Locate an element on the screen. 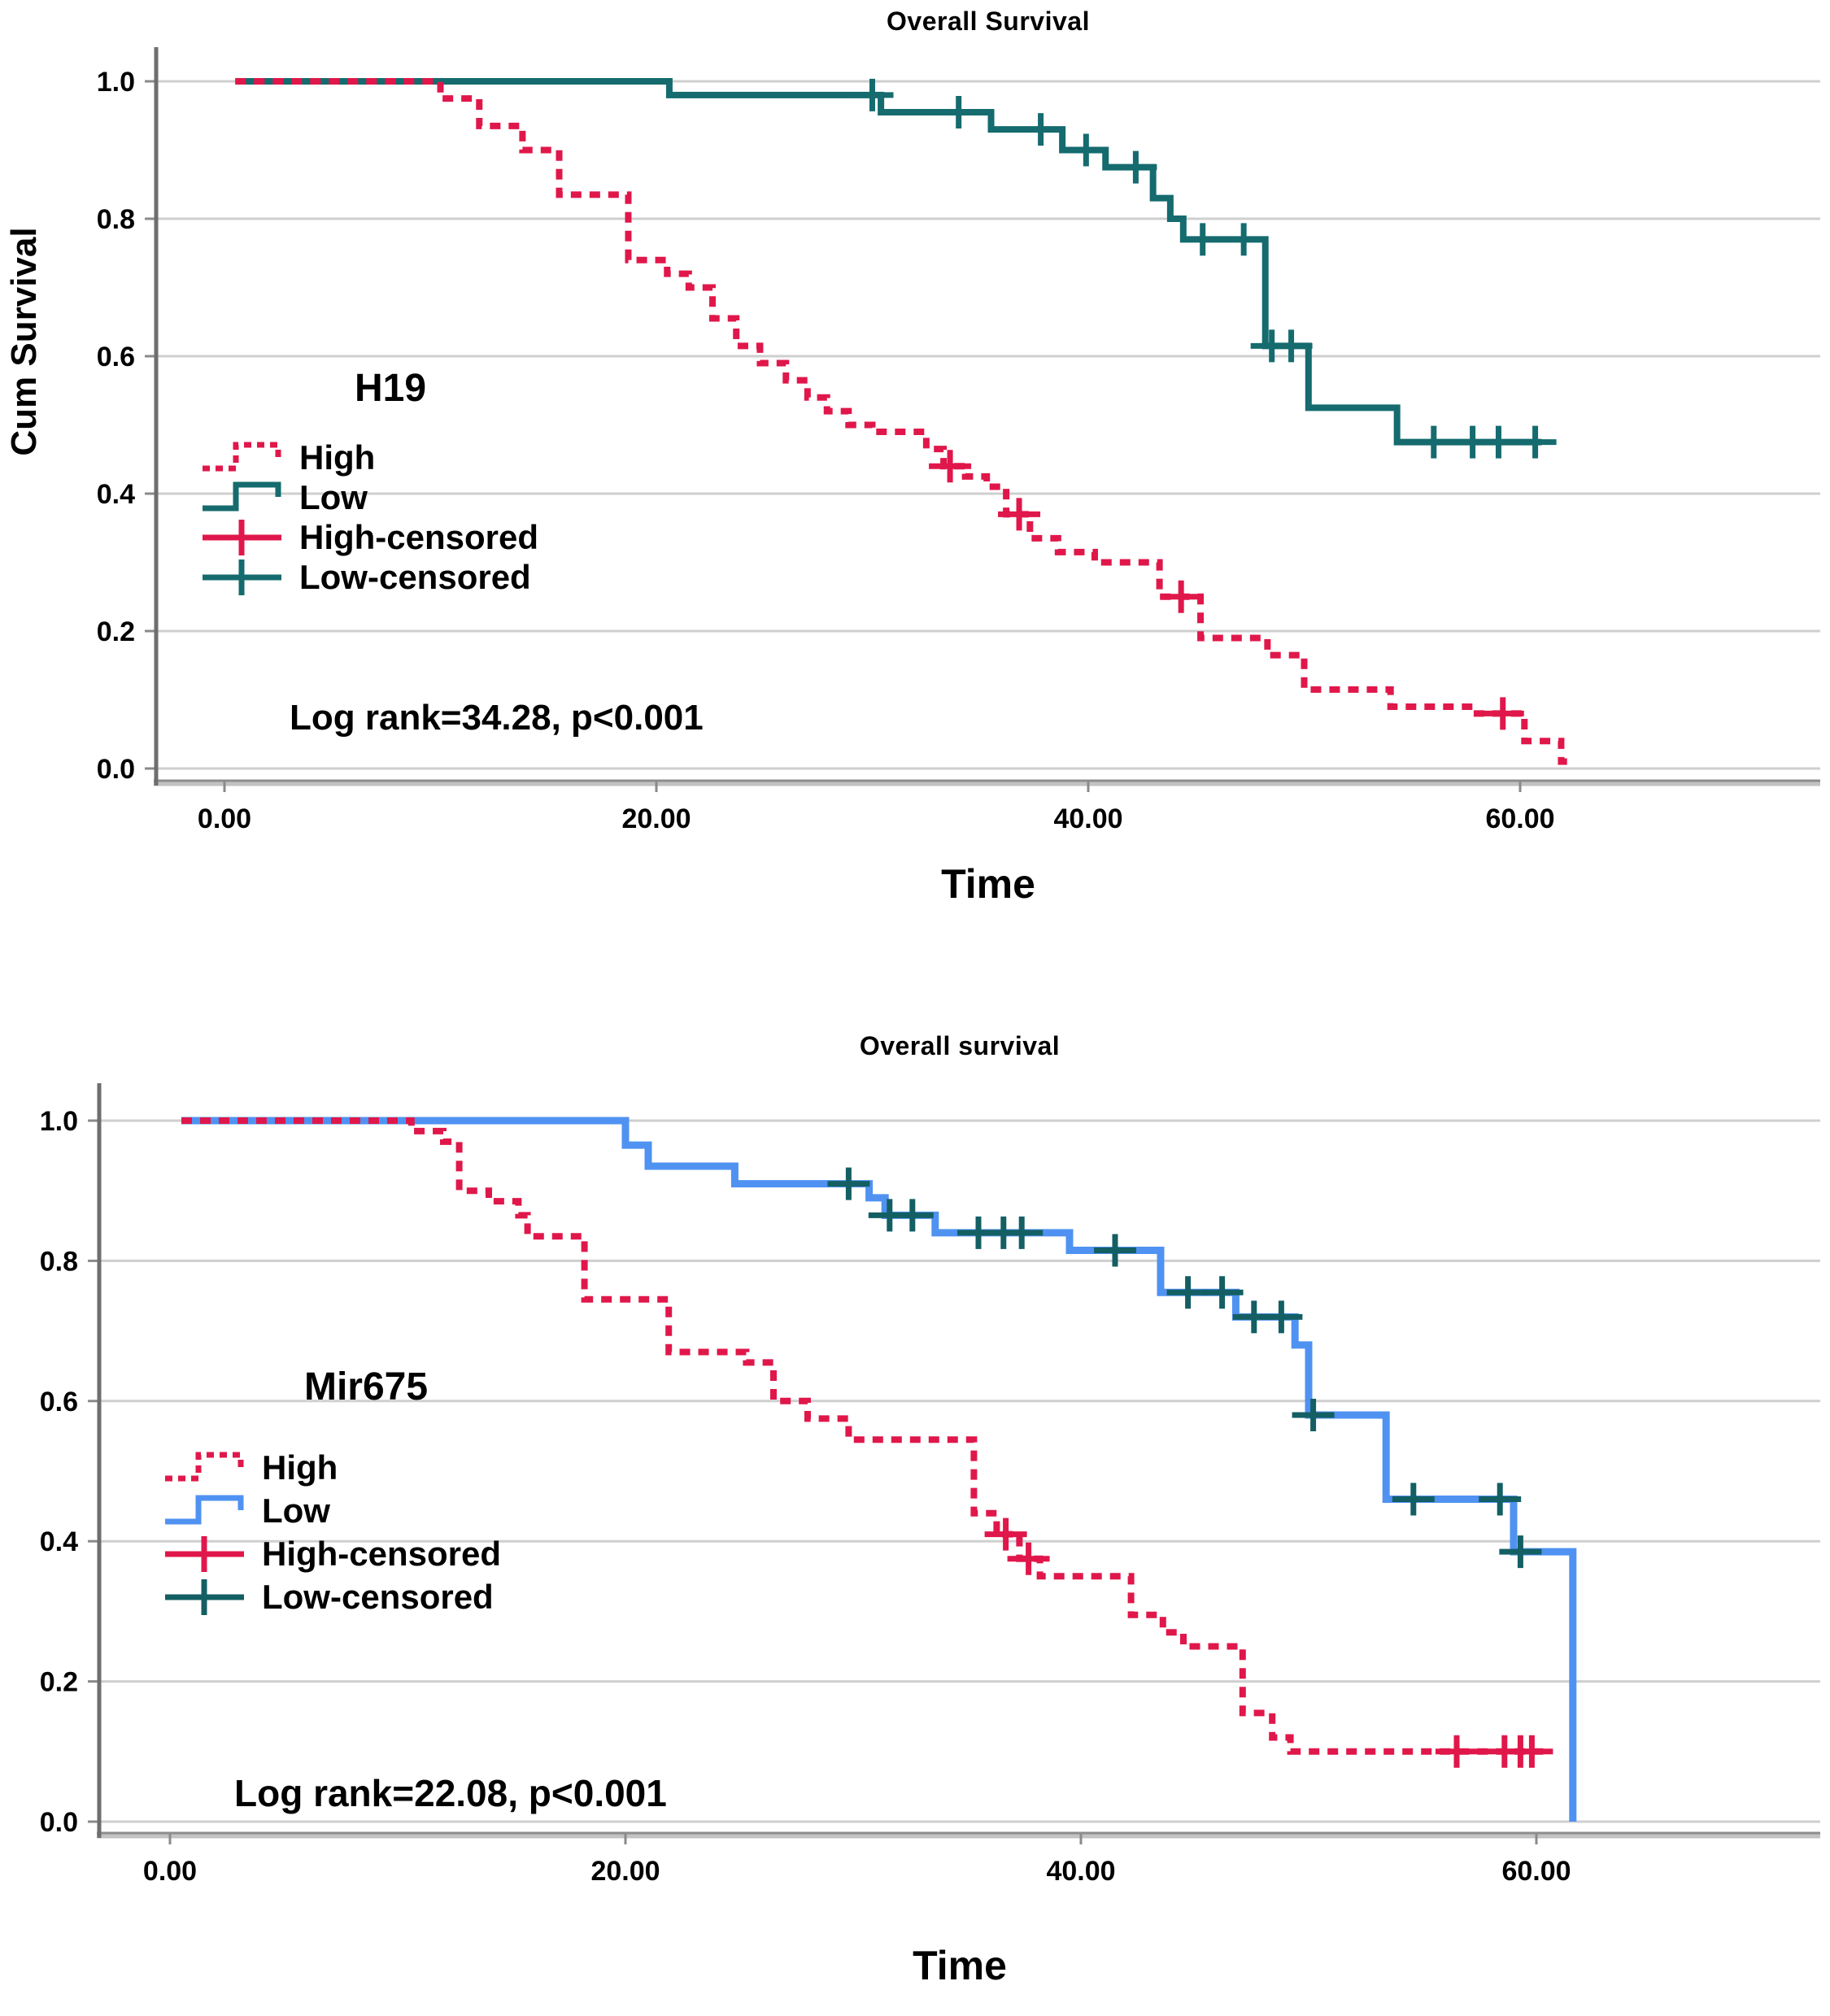  chart-title: Overall survival is located at coordinates (960, 1045).